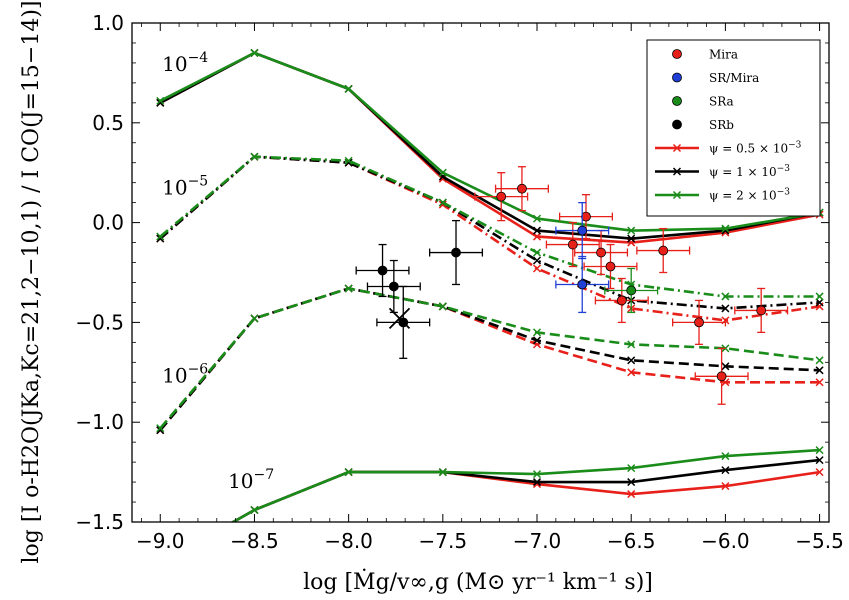 The width and height of the screenshot is (849, 600). What do you see at coordinates (725, 541) in the screenshot?
I see `x-tick-label: −6.0` at bounding box center [725, 541].